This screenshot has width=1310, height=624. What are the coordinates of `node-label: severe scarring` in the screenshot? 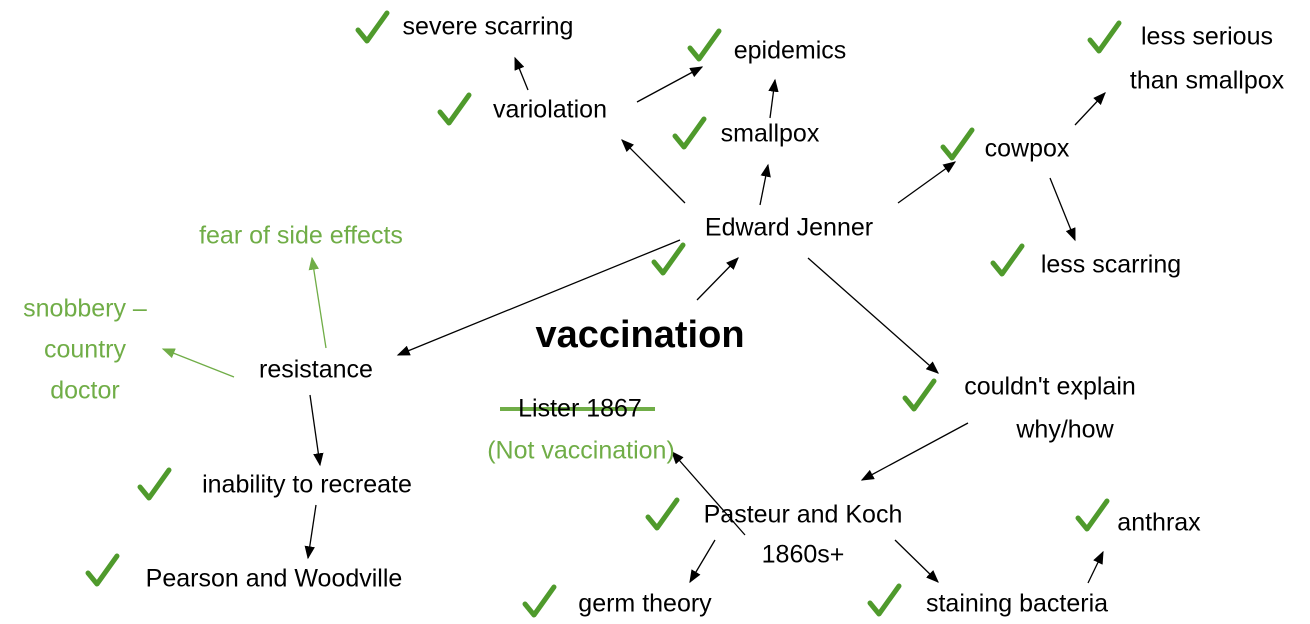 It's located at (488, 27).